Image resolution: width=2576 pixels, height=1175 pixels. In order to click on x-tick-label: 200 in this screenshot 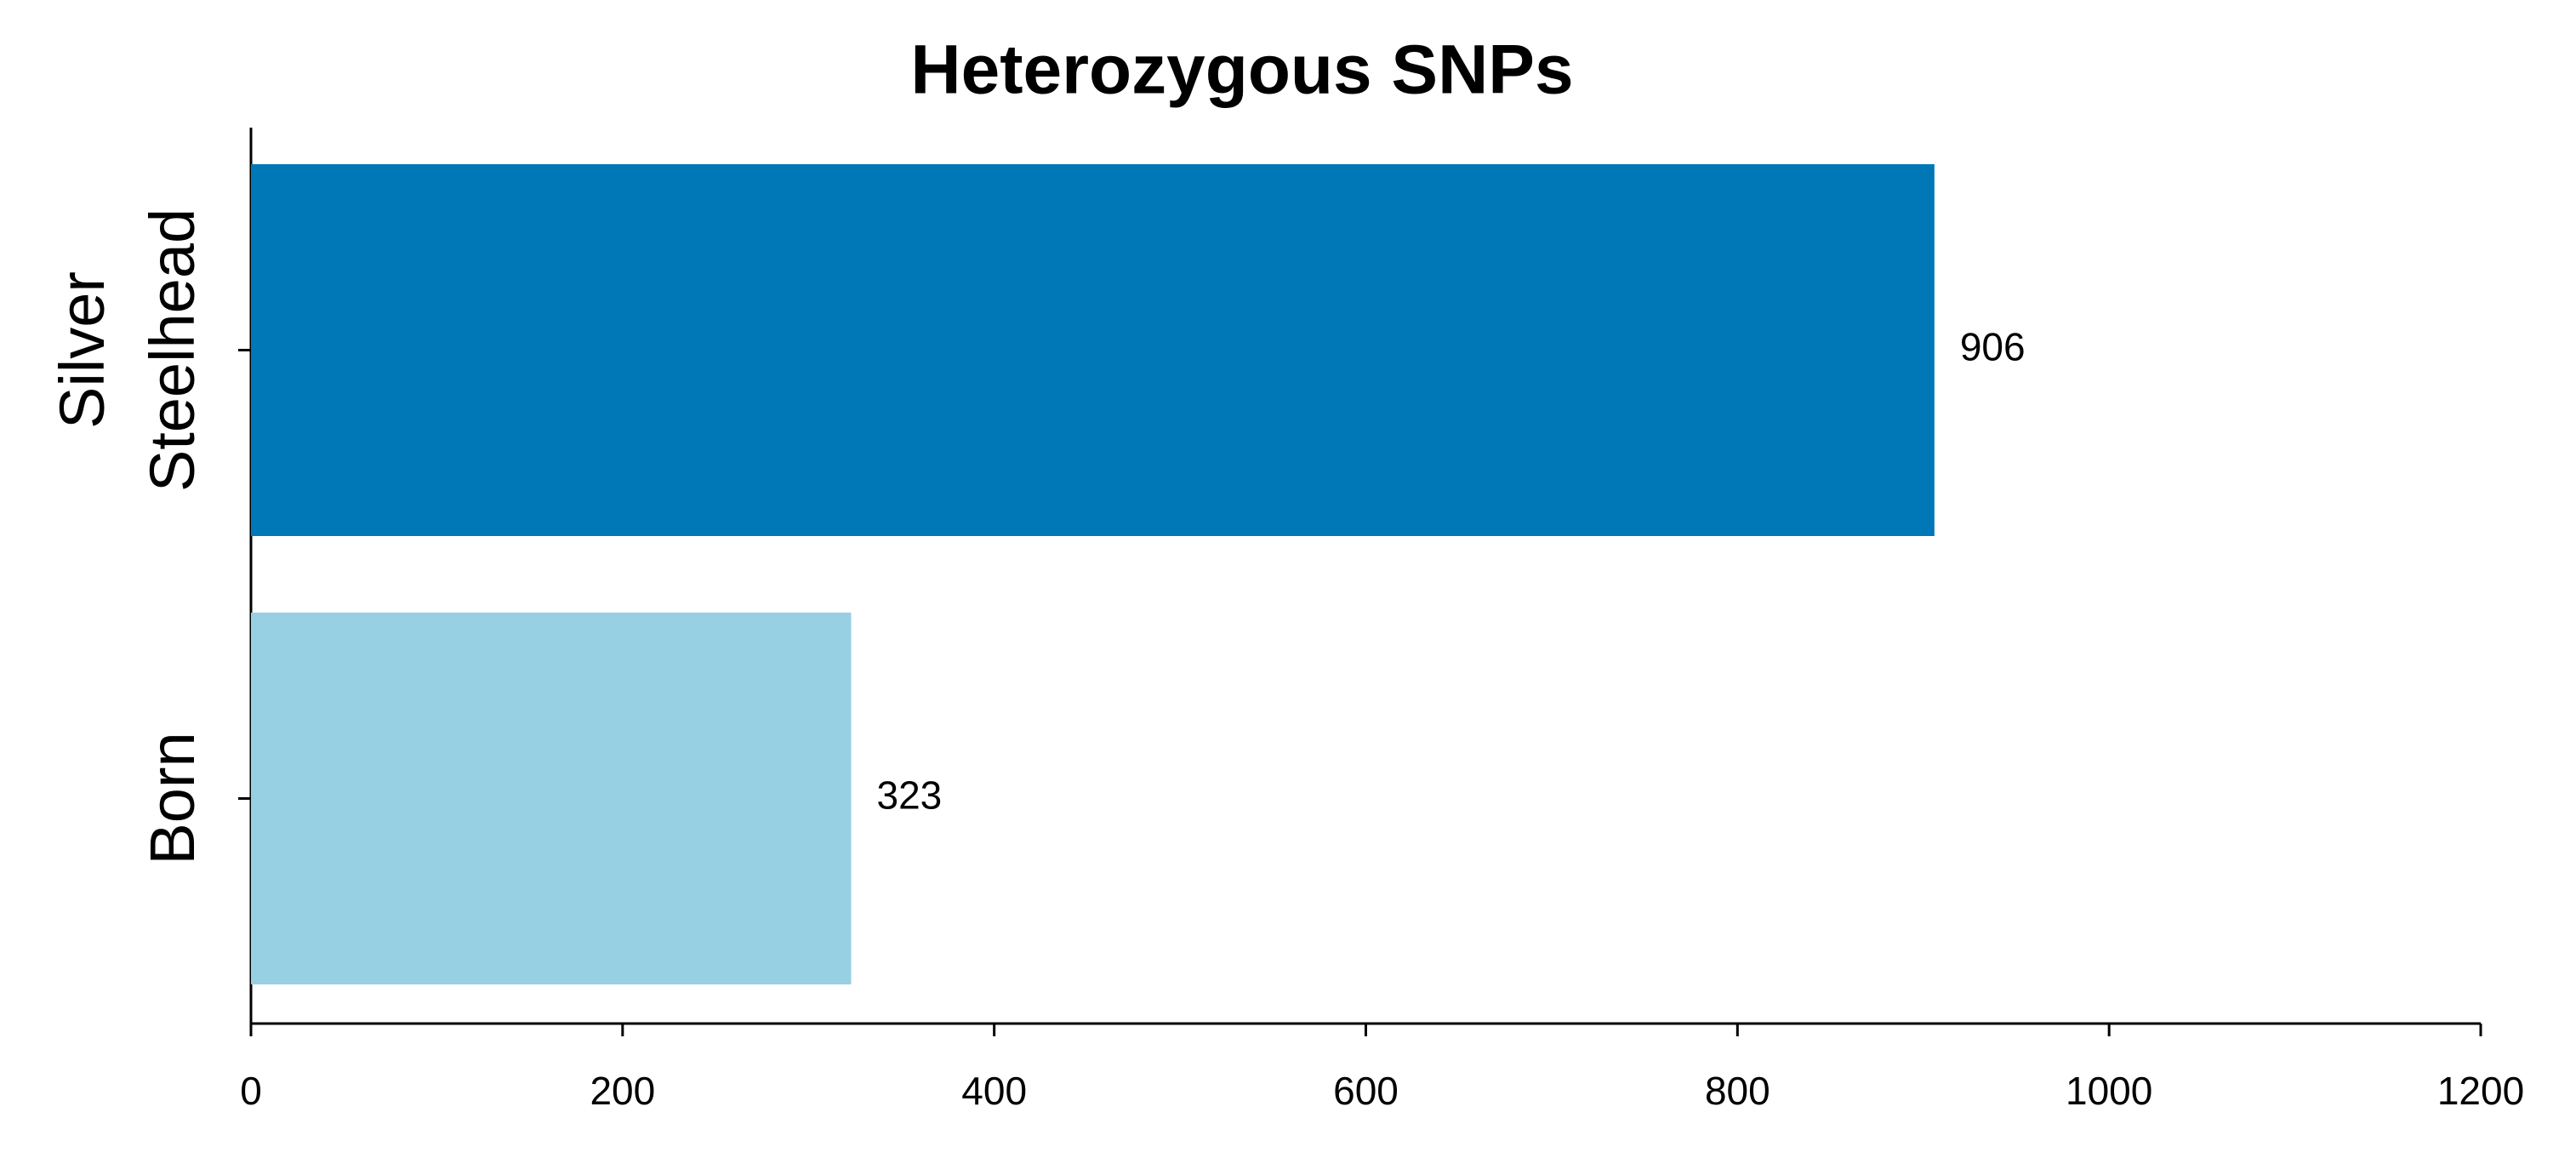, I will do `click(622, 1091)`.